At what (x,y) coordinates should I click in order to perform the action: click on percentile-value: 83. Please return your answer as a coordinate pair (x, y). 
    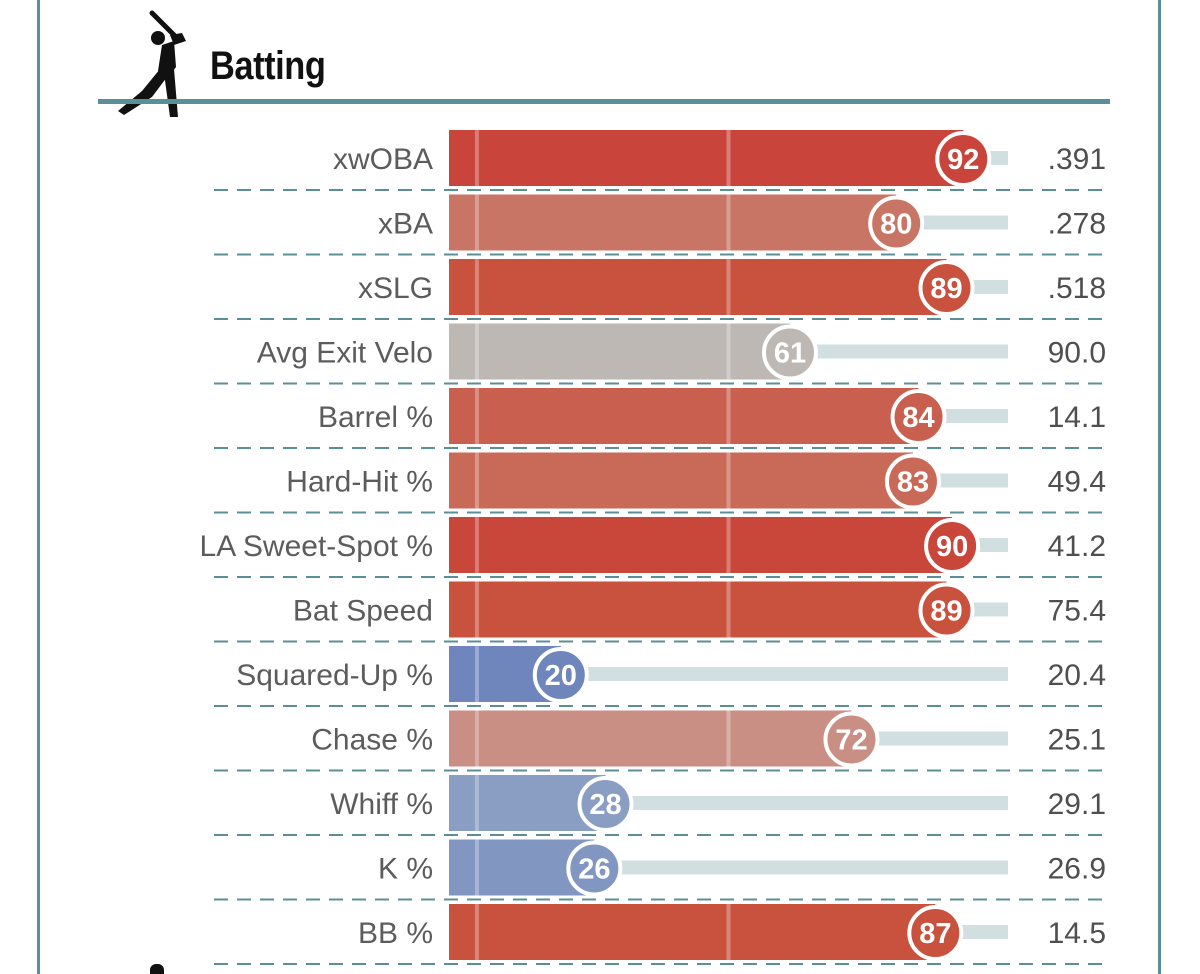
    Looking at the image, I should click on (913, 483).